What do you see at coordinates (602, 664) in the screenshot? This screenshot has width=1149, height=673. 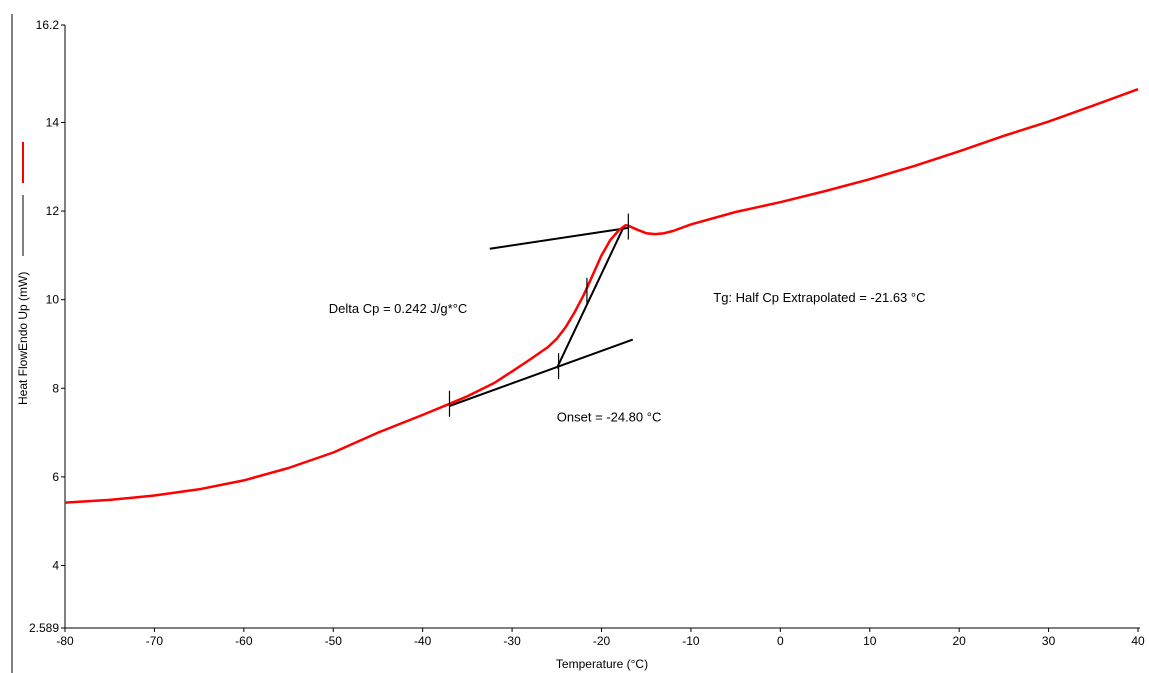 I see `x-axis-title: Temperature (°C)` at bounding box center [602, 664].